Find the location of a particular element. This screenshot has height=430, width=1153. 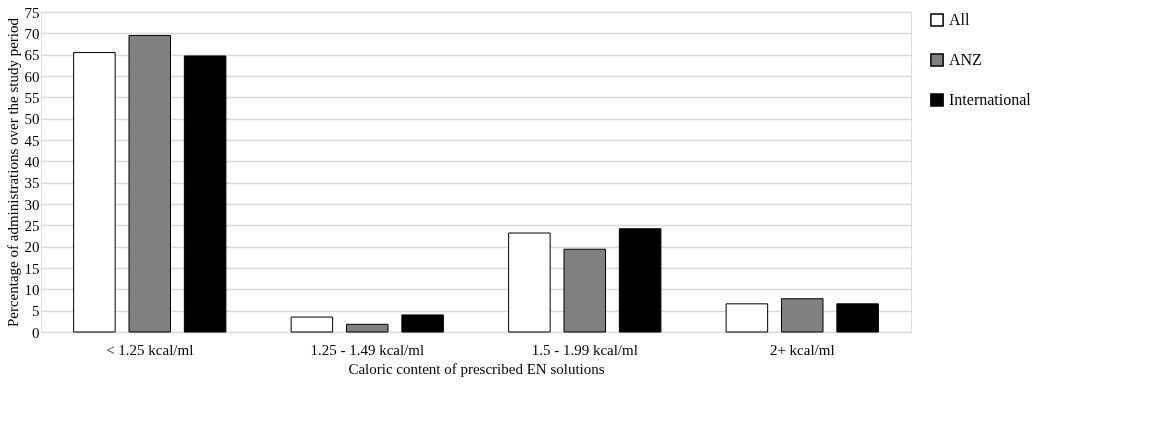

y-tick-label: 30 is located at coordinates (32, 204).